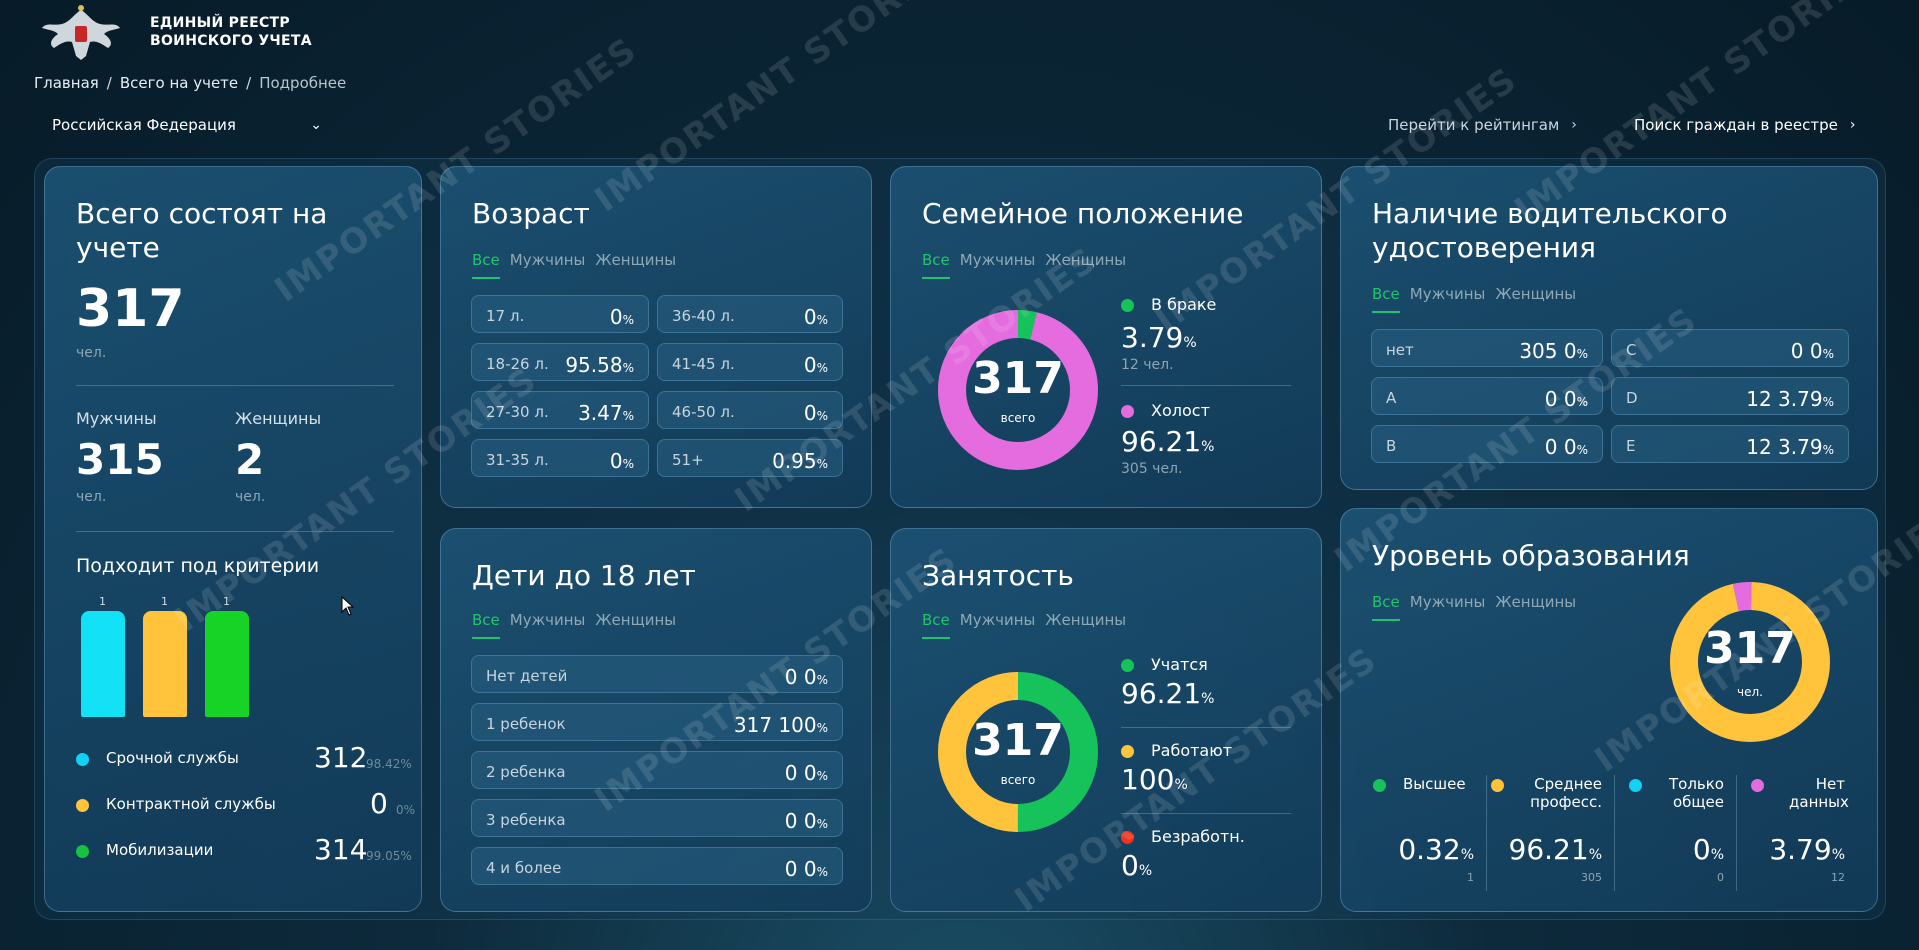 The height and width of the screenshot is (950, 1919). What do you see at coordinates (1434, 784) in the screenshot?
I see `legend-label: Высшее` at bounding box center [1434, 784].